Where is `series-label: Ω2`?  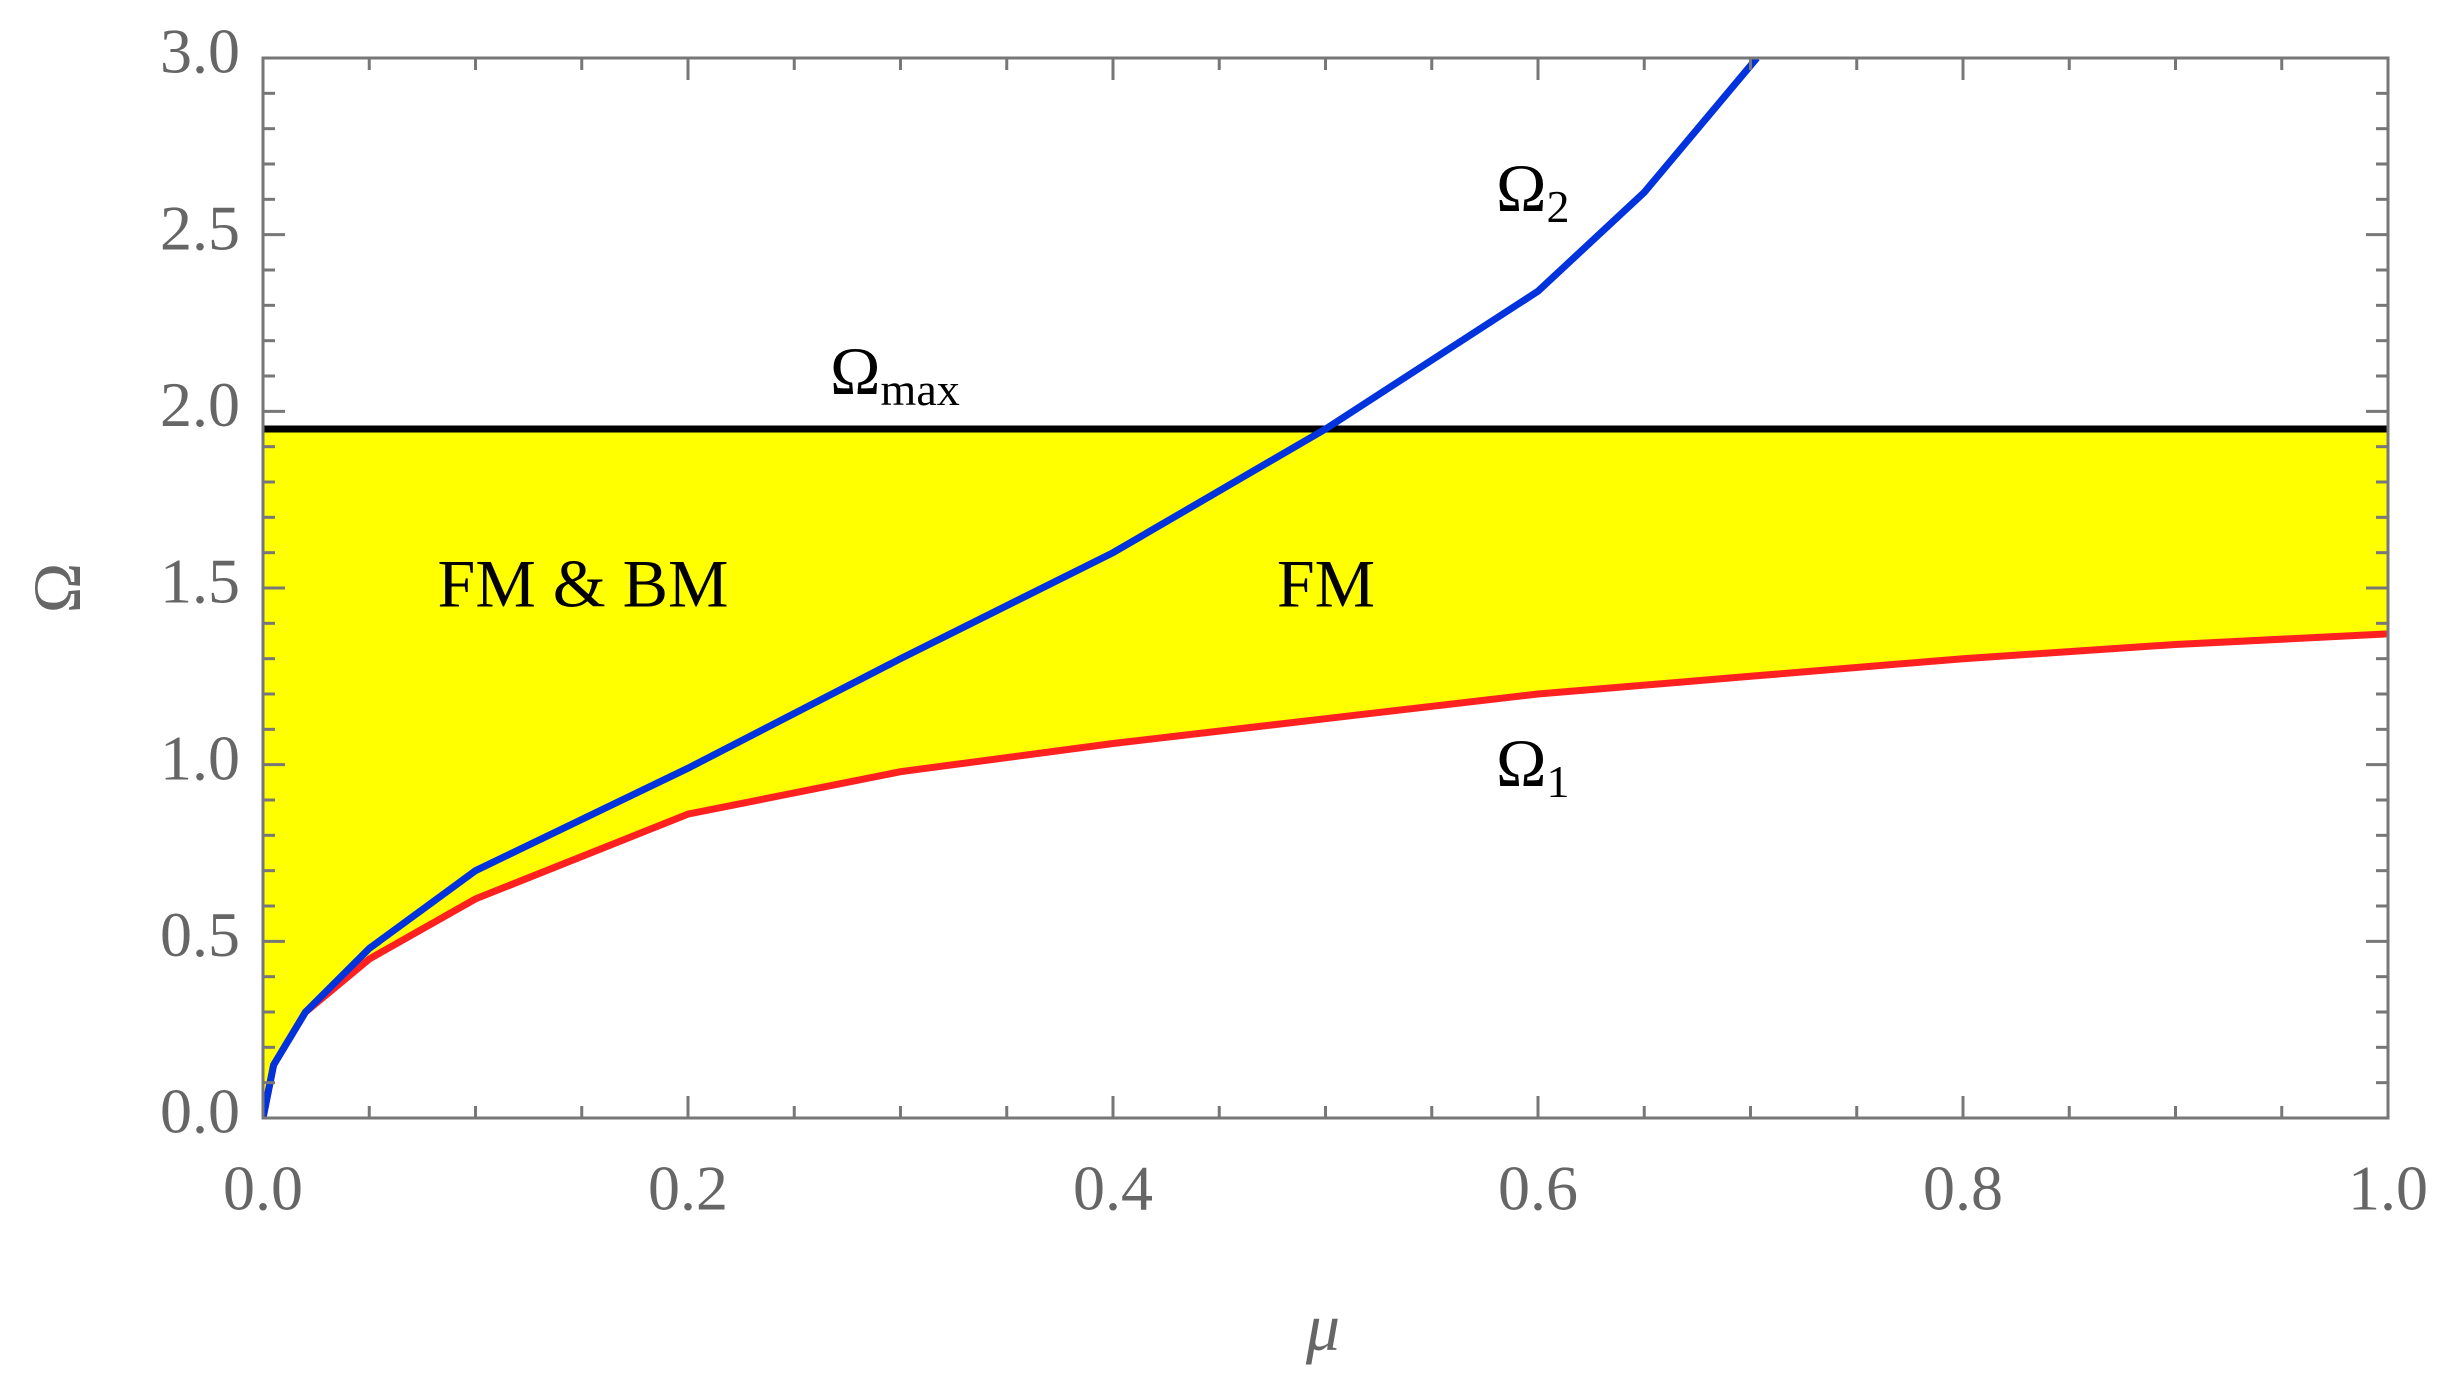 series-label: Ω2 is located at coordinates (1533, 191).